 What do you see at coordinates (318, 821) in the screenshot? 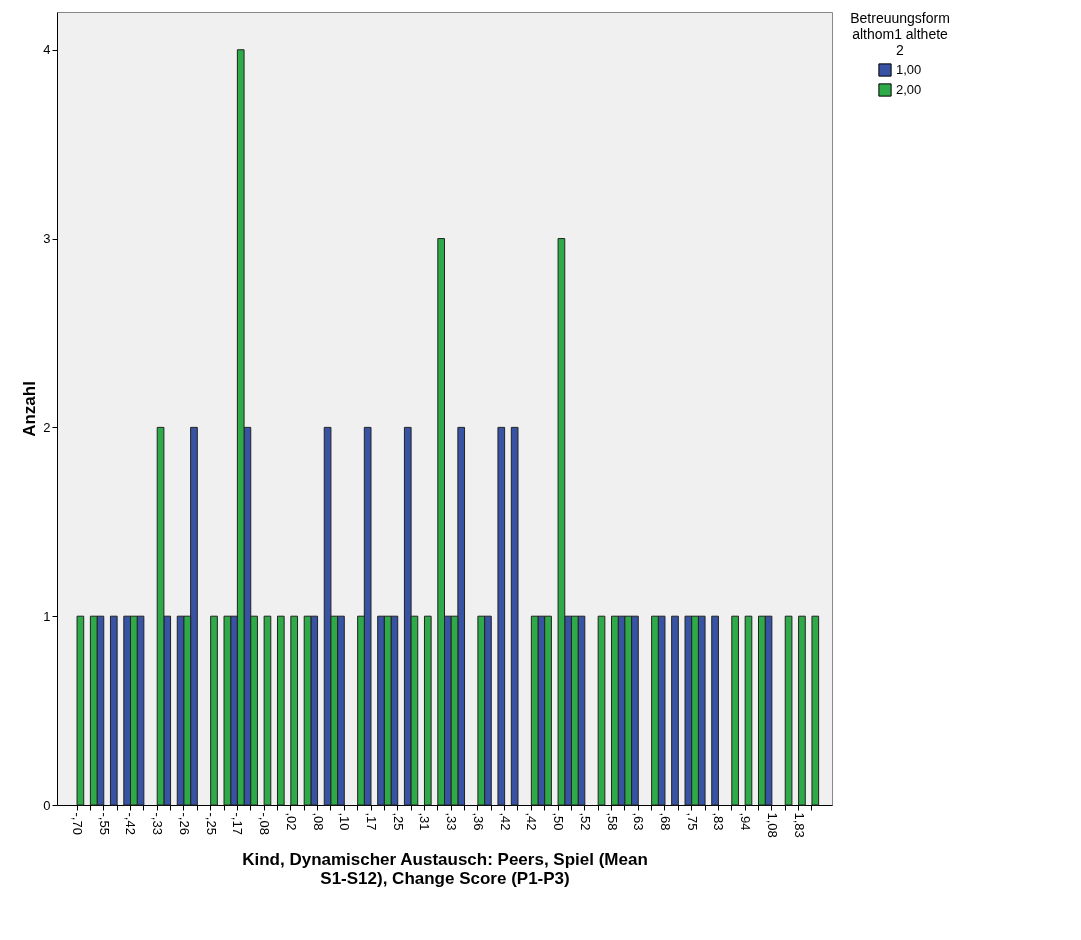
I see `x-tick-label: ,08` at bounding box center [318, 821].